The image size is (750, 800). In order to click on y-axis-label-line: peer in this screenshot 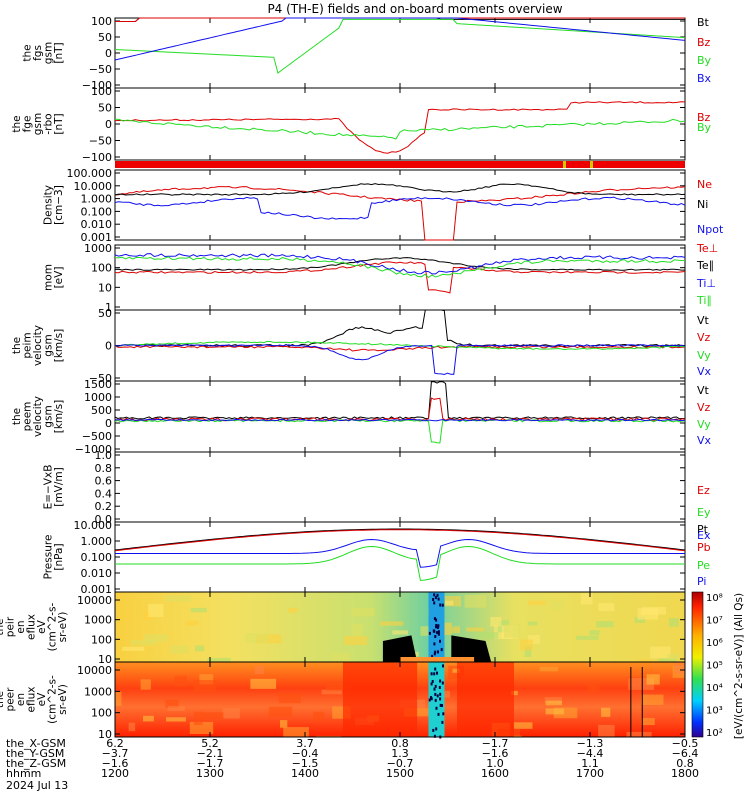, I will do `click(11, 699)`.